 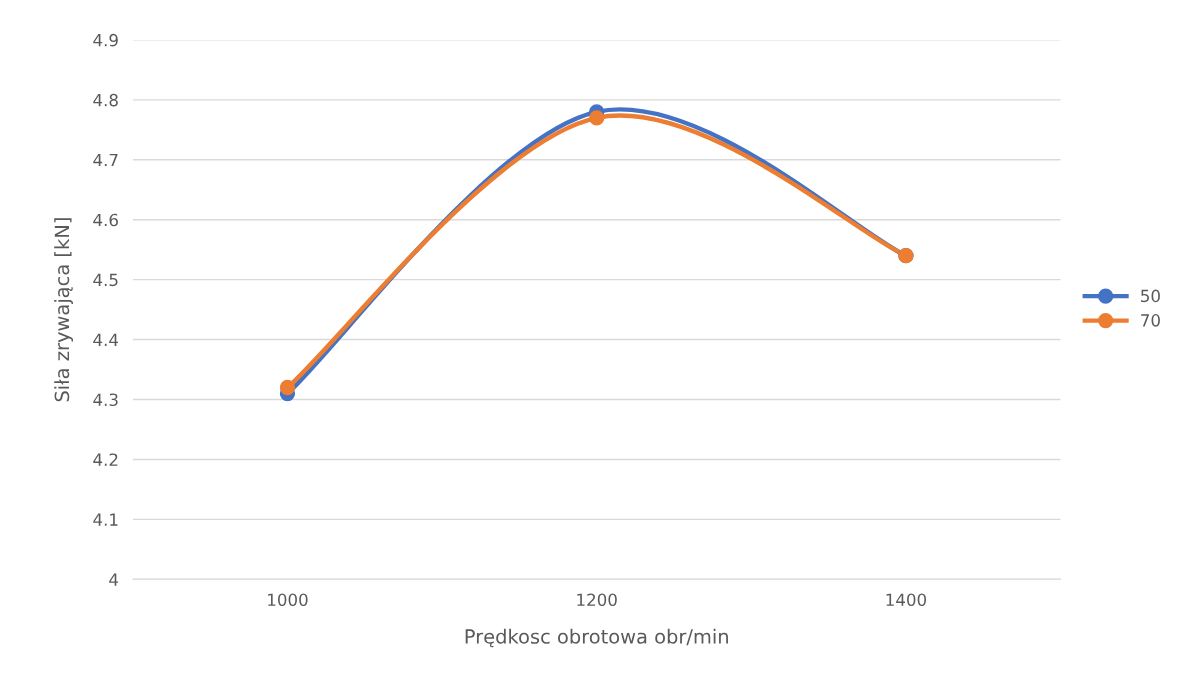 I want to click on y-tick-label: 4.9, so click(x=105, y=40).